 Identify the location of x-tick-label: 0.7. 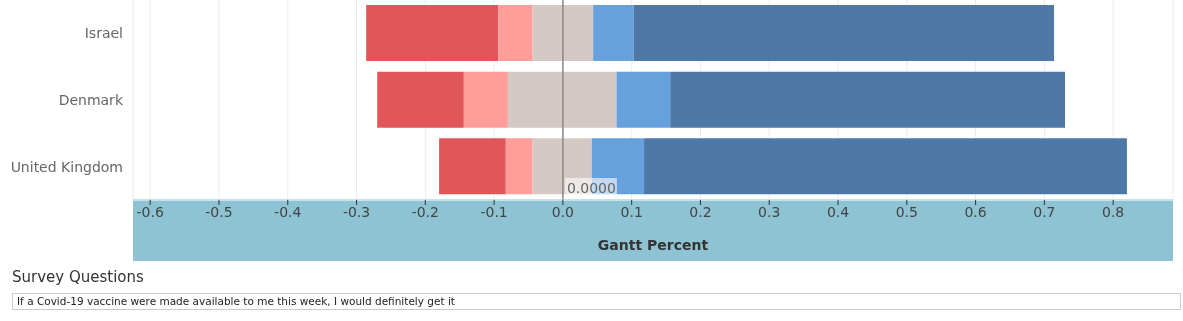
(1044, 211).